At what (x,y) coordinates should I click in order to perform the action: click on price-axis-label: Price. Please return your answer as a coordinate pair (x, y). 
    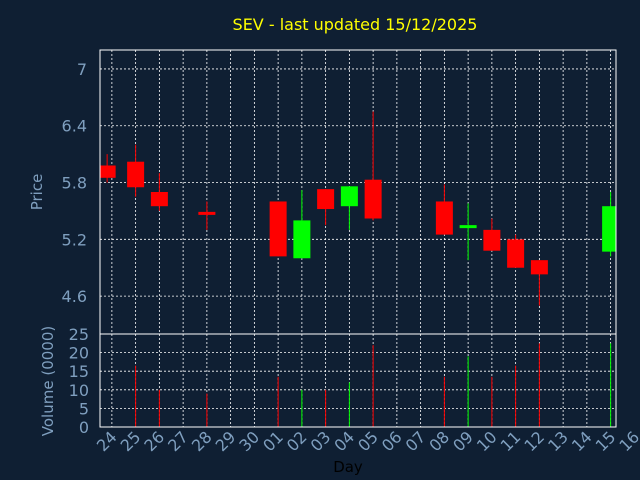
    Looking at the image, I should click on (37, 192).